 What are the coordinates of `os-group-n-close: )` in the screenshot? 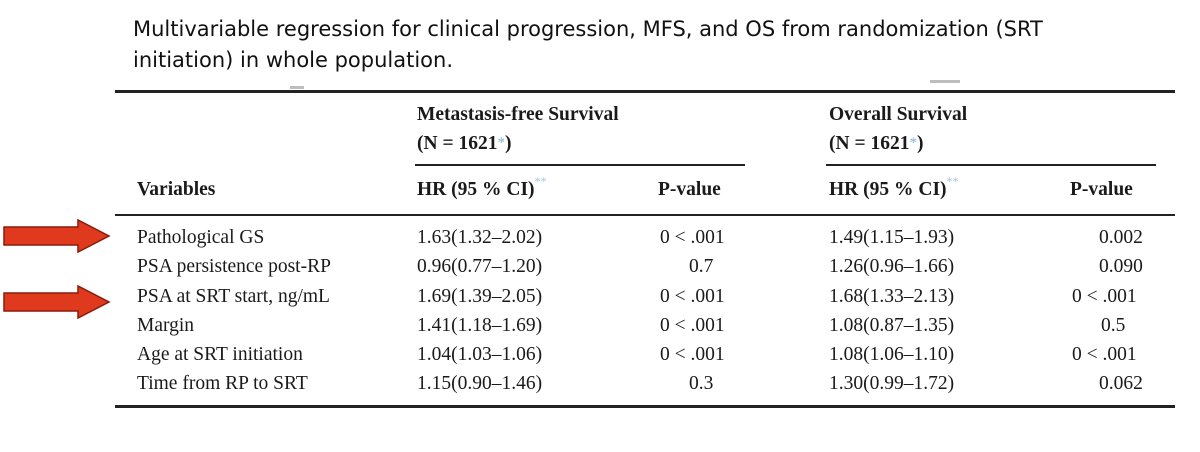 It's located at (920, 143).